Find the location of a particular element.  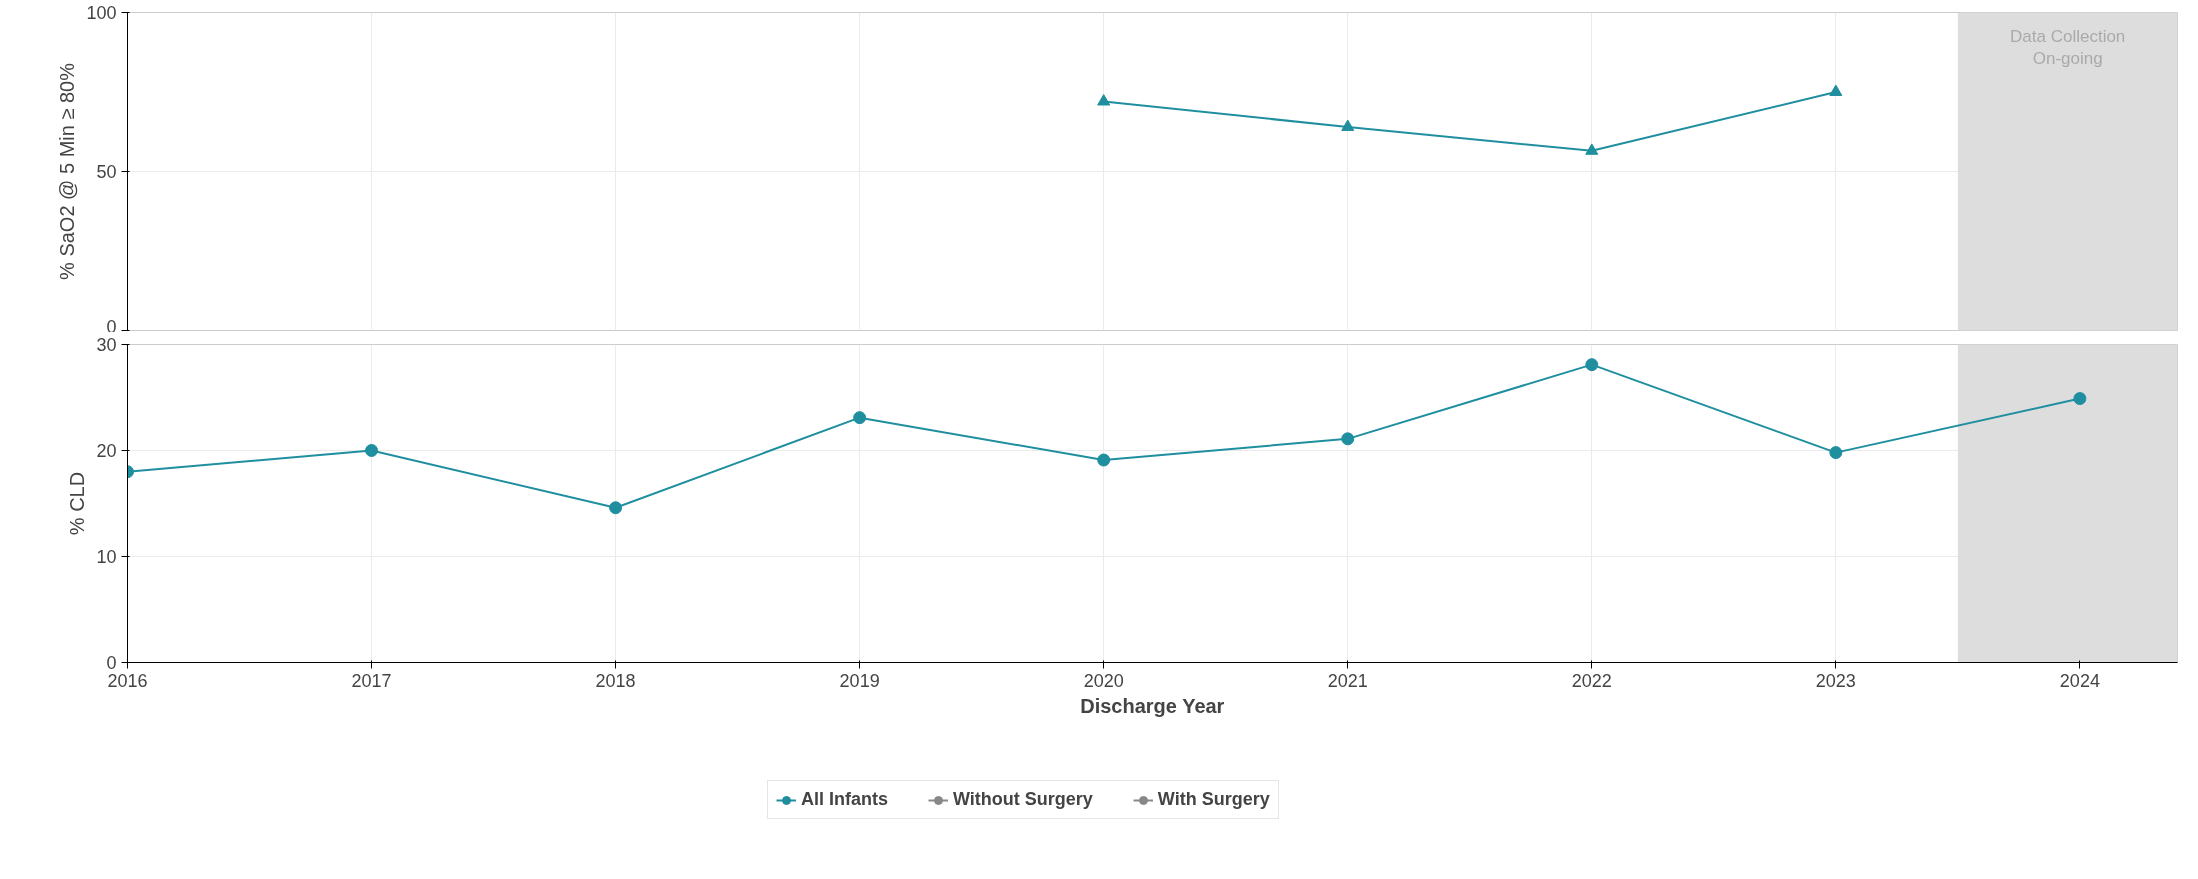

x-tick-label: 2019 is located at coordinates (859, 680).